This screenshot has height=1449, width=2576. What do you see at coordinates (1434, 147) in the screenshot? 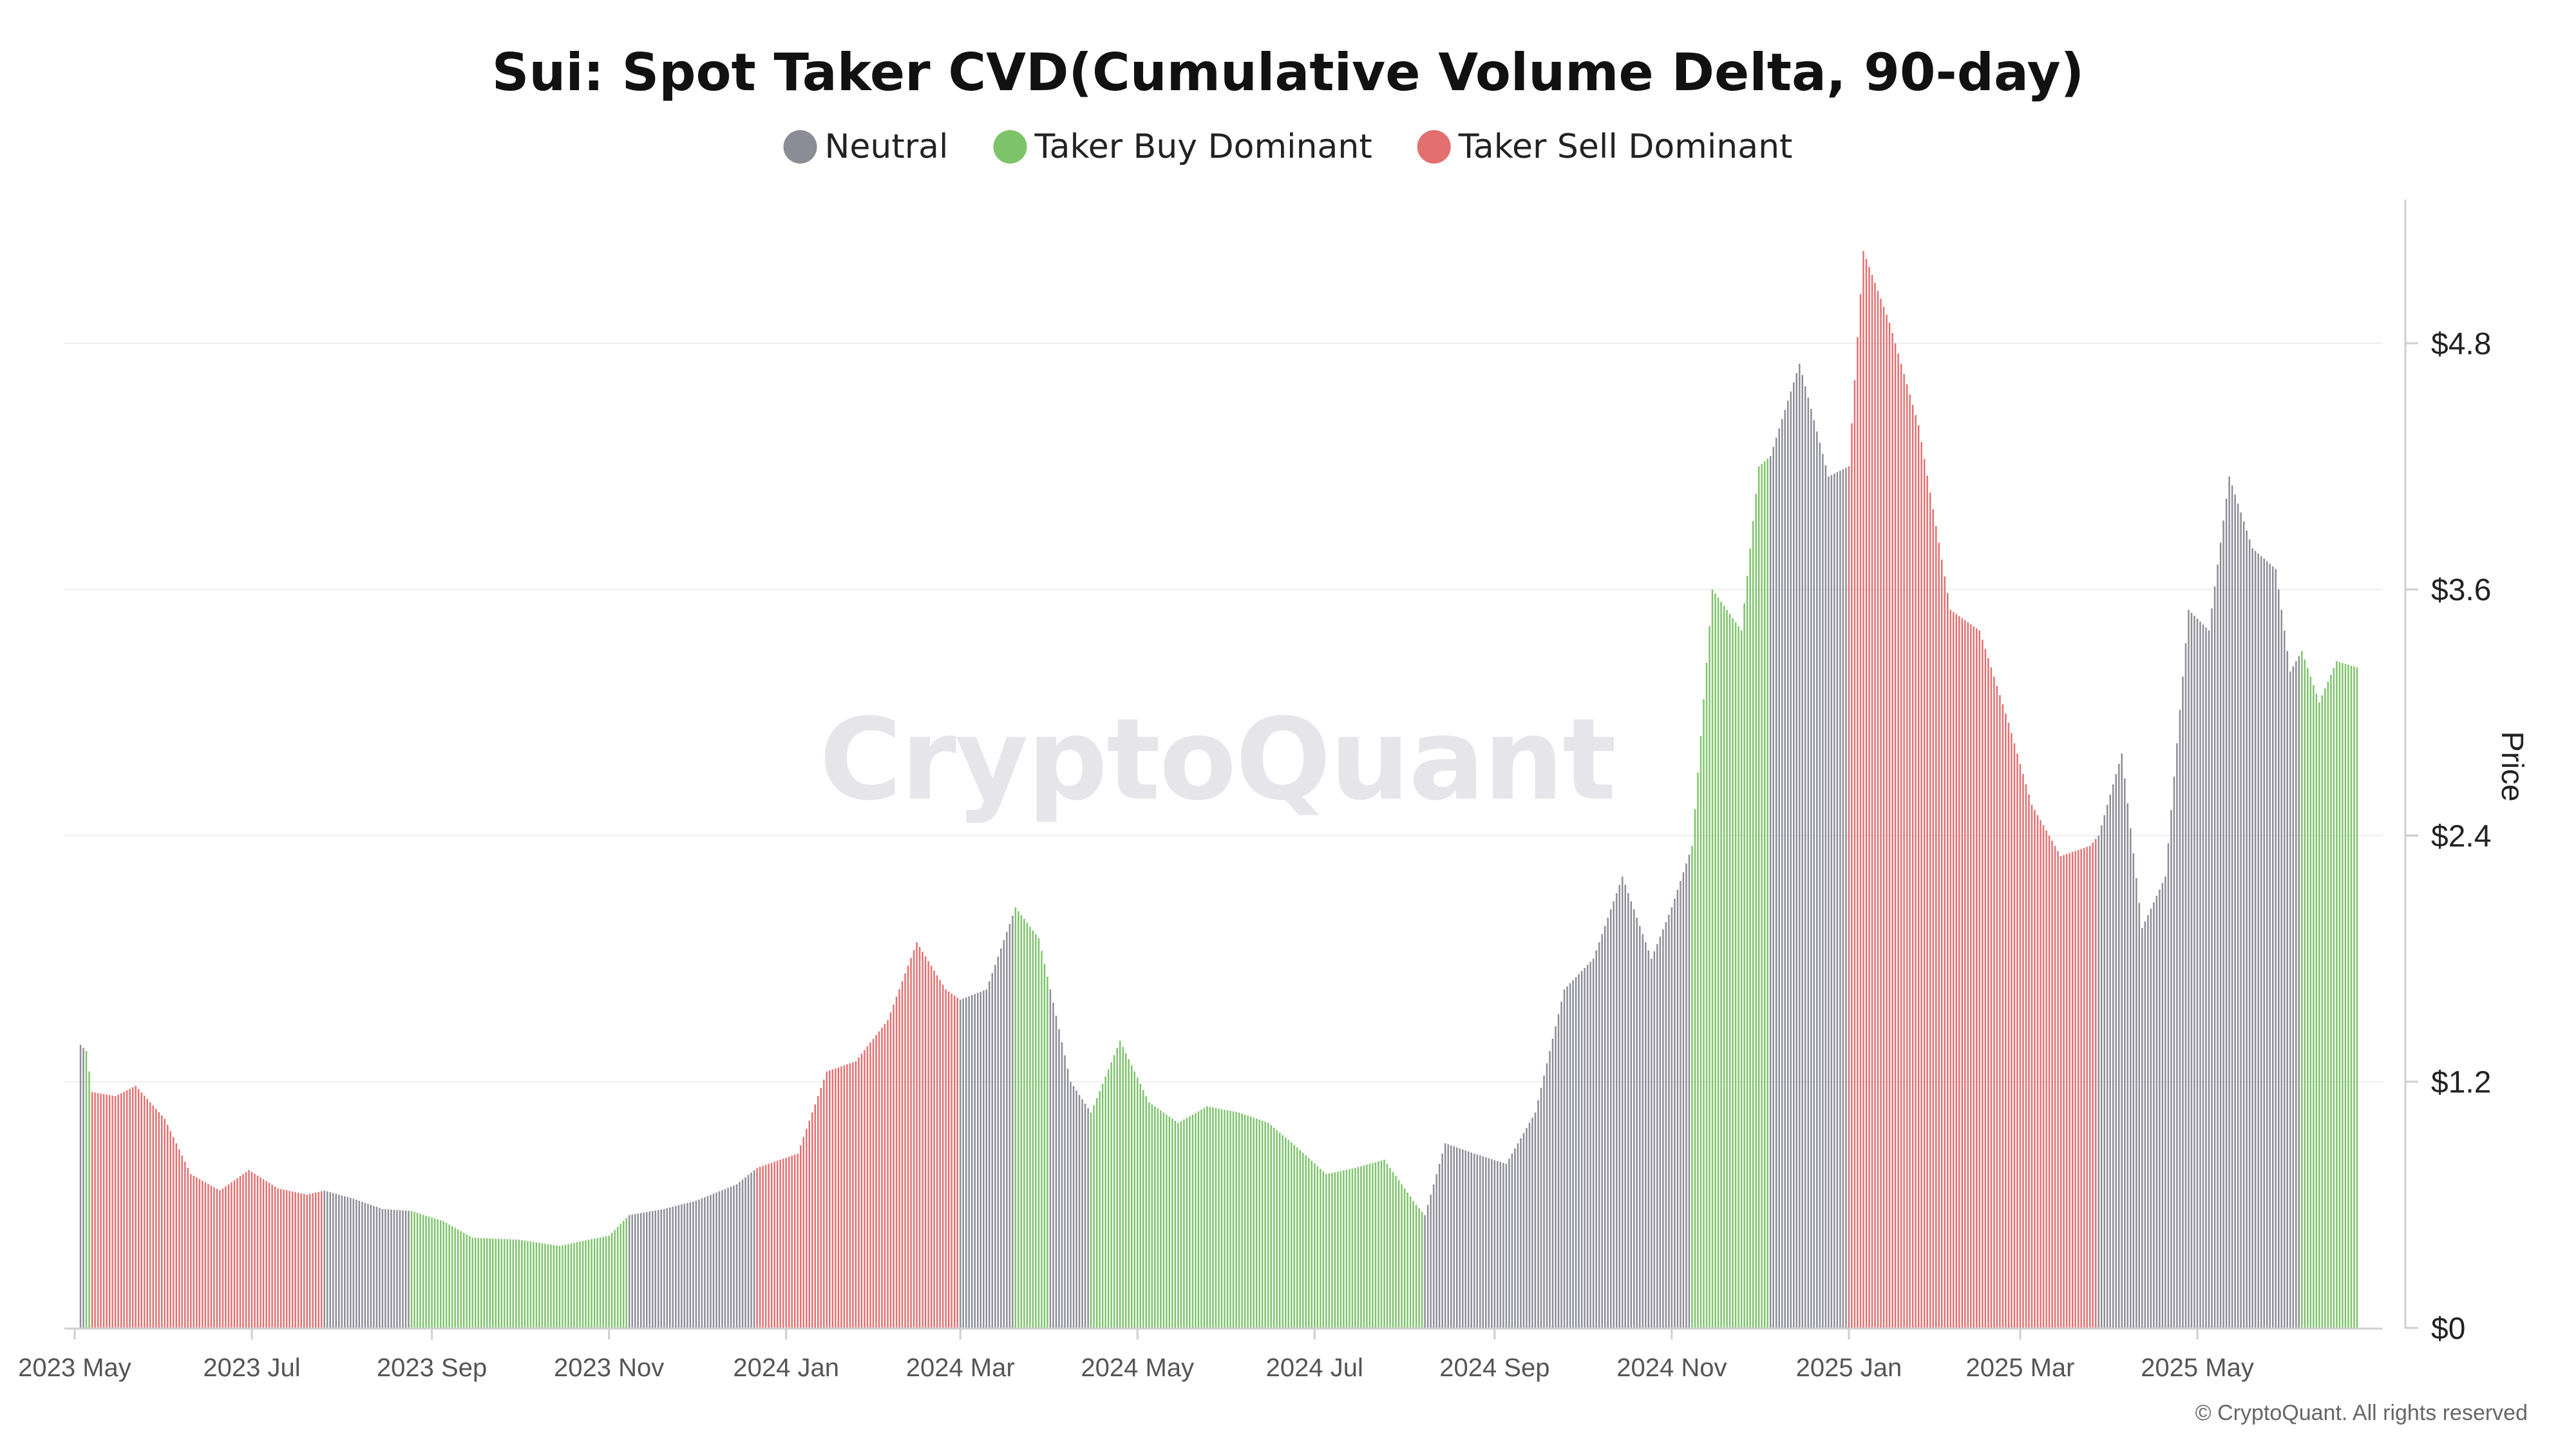
I see `legend-swatch` at bounding box center [1434, 147].